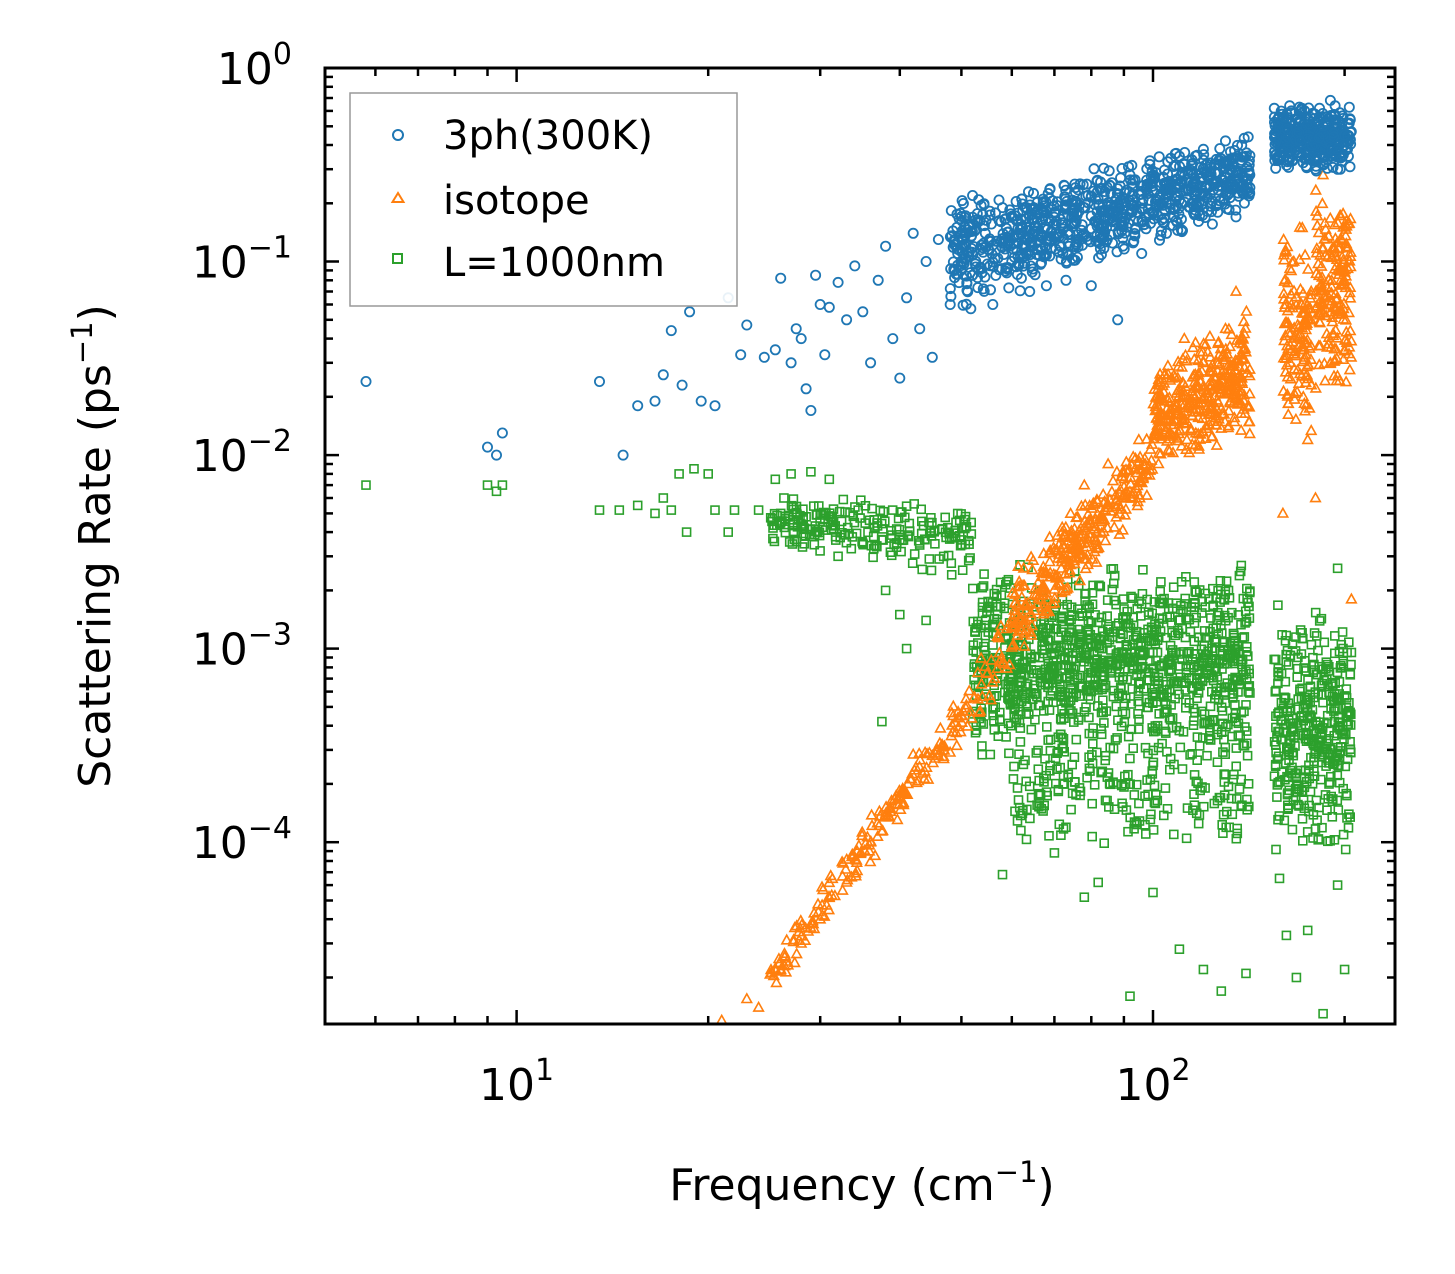 The height and width of the screenshot is (1274, 1455). What do you see at coordinates (655, 513) in the screenshot?
I see `boundary-point-1907` at bounding box center [655, 513].